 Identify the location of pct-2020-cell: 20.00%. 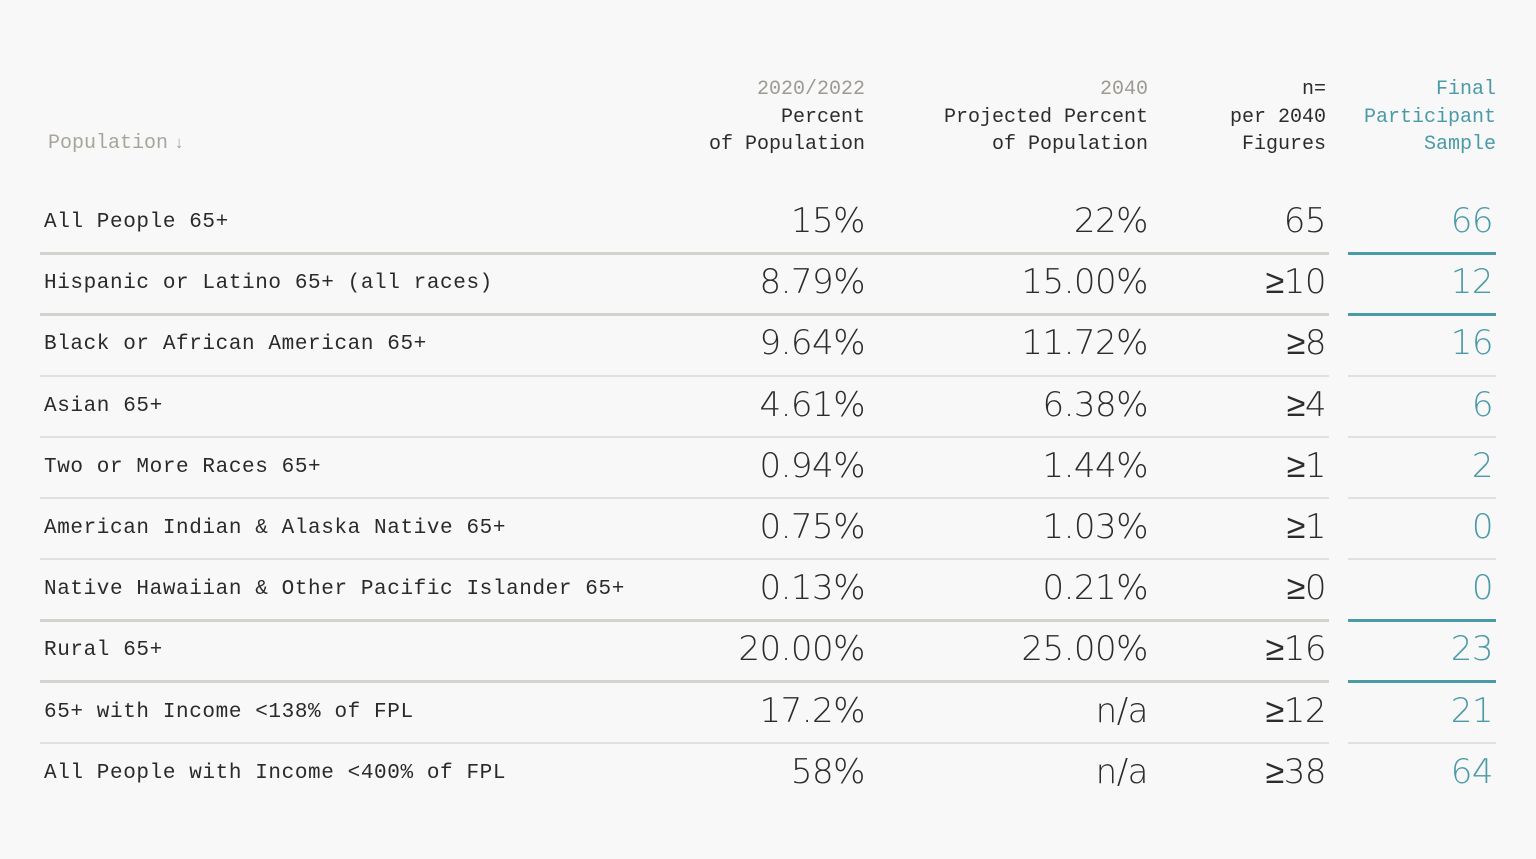
(801, 649).